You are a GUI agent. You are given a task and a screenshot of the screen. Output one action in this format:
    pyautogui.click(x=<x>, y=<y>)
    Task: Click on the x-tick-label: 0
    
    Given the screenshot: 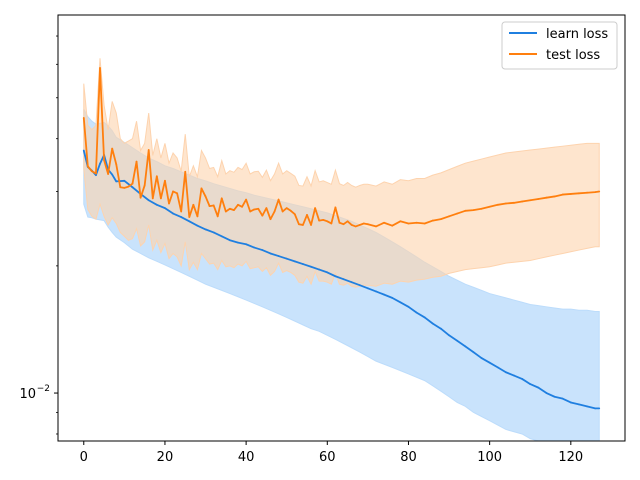 What is the action you would take?
    pyautogui.click(x=84, y=457)
    